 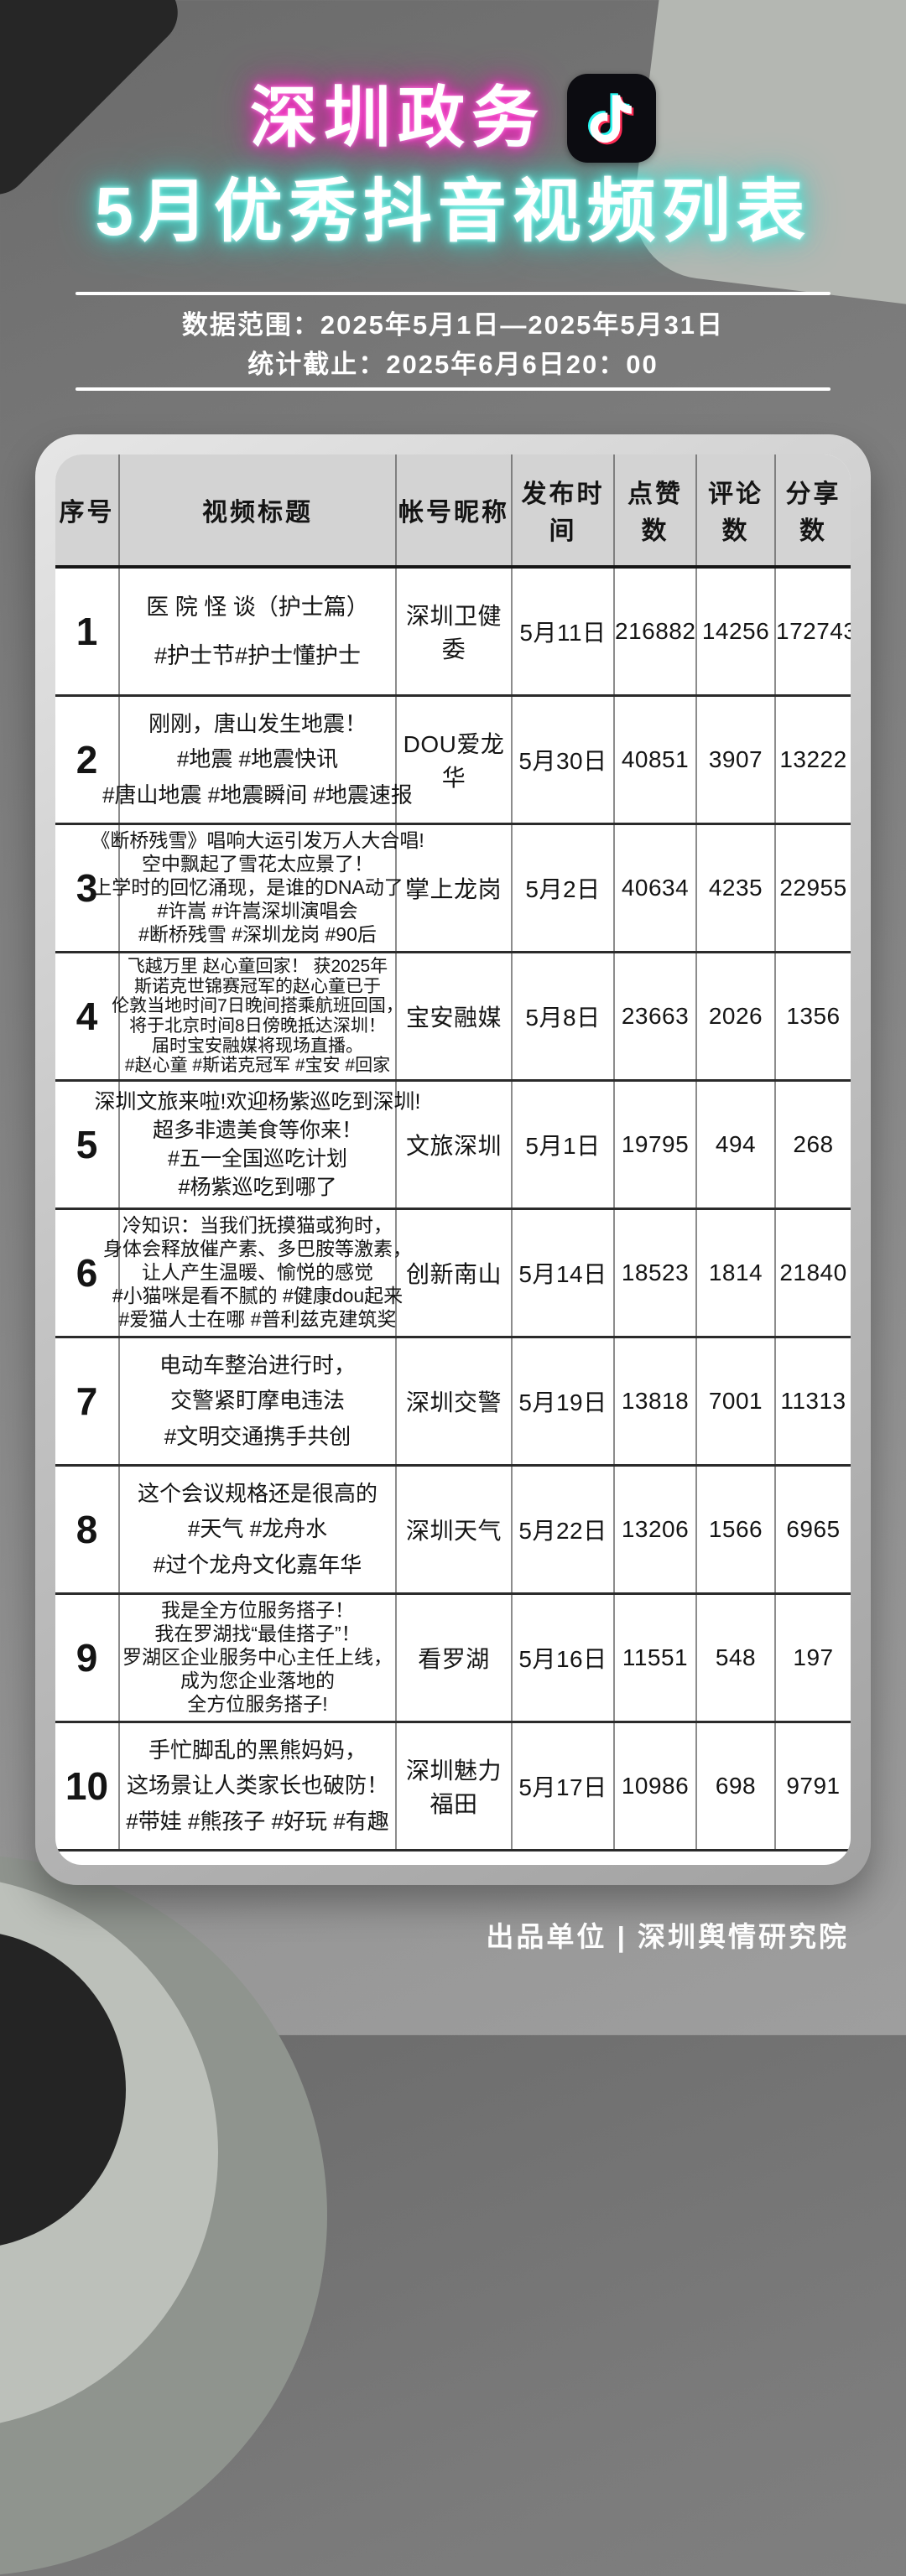 What do you see at coordinates (454, 632) in the screenshot?
I see `account-name: 深圳卫健委` at bounding box center [454, 632].